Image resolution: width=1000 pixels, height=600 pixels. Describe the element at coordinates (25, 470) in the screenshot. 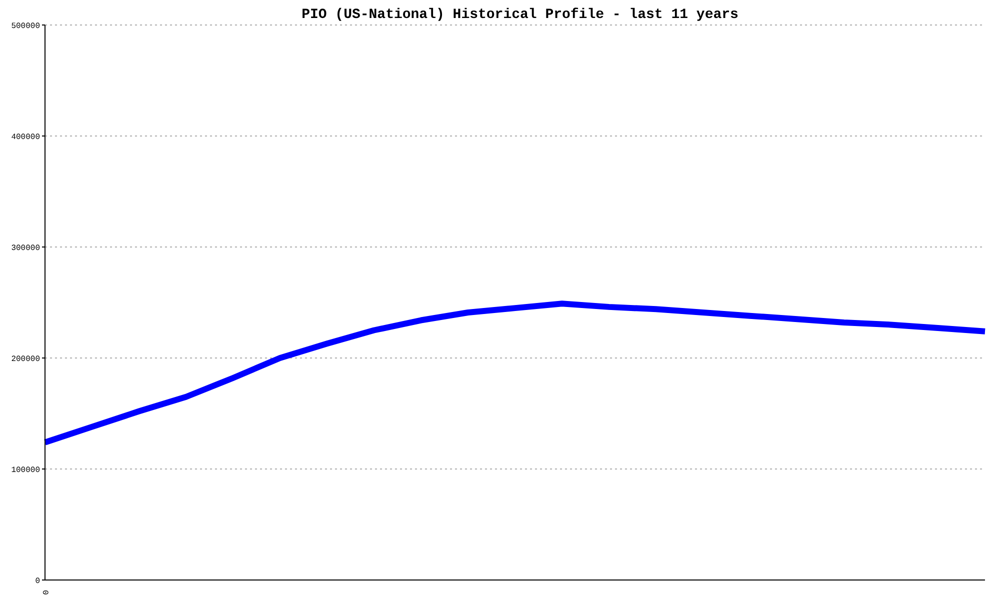

I see `y-tick-label: 100000` at that location.